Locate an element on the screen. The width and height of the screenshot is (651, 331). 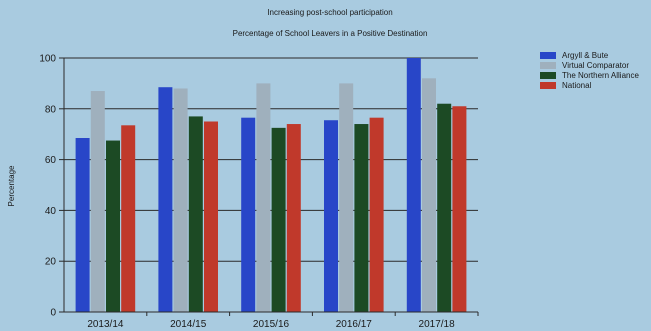
chart-title: Increasing post-school participation is located at coordinates (329, 12).